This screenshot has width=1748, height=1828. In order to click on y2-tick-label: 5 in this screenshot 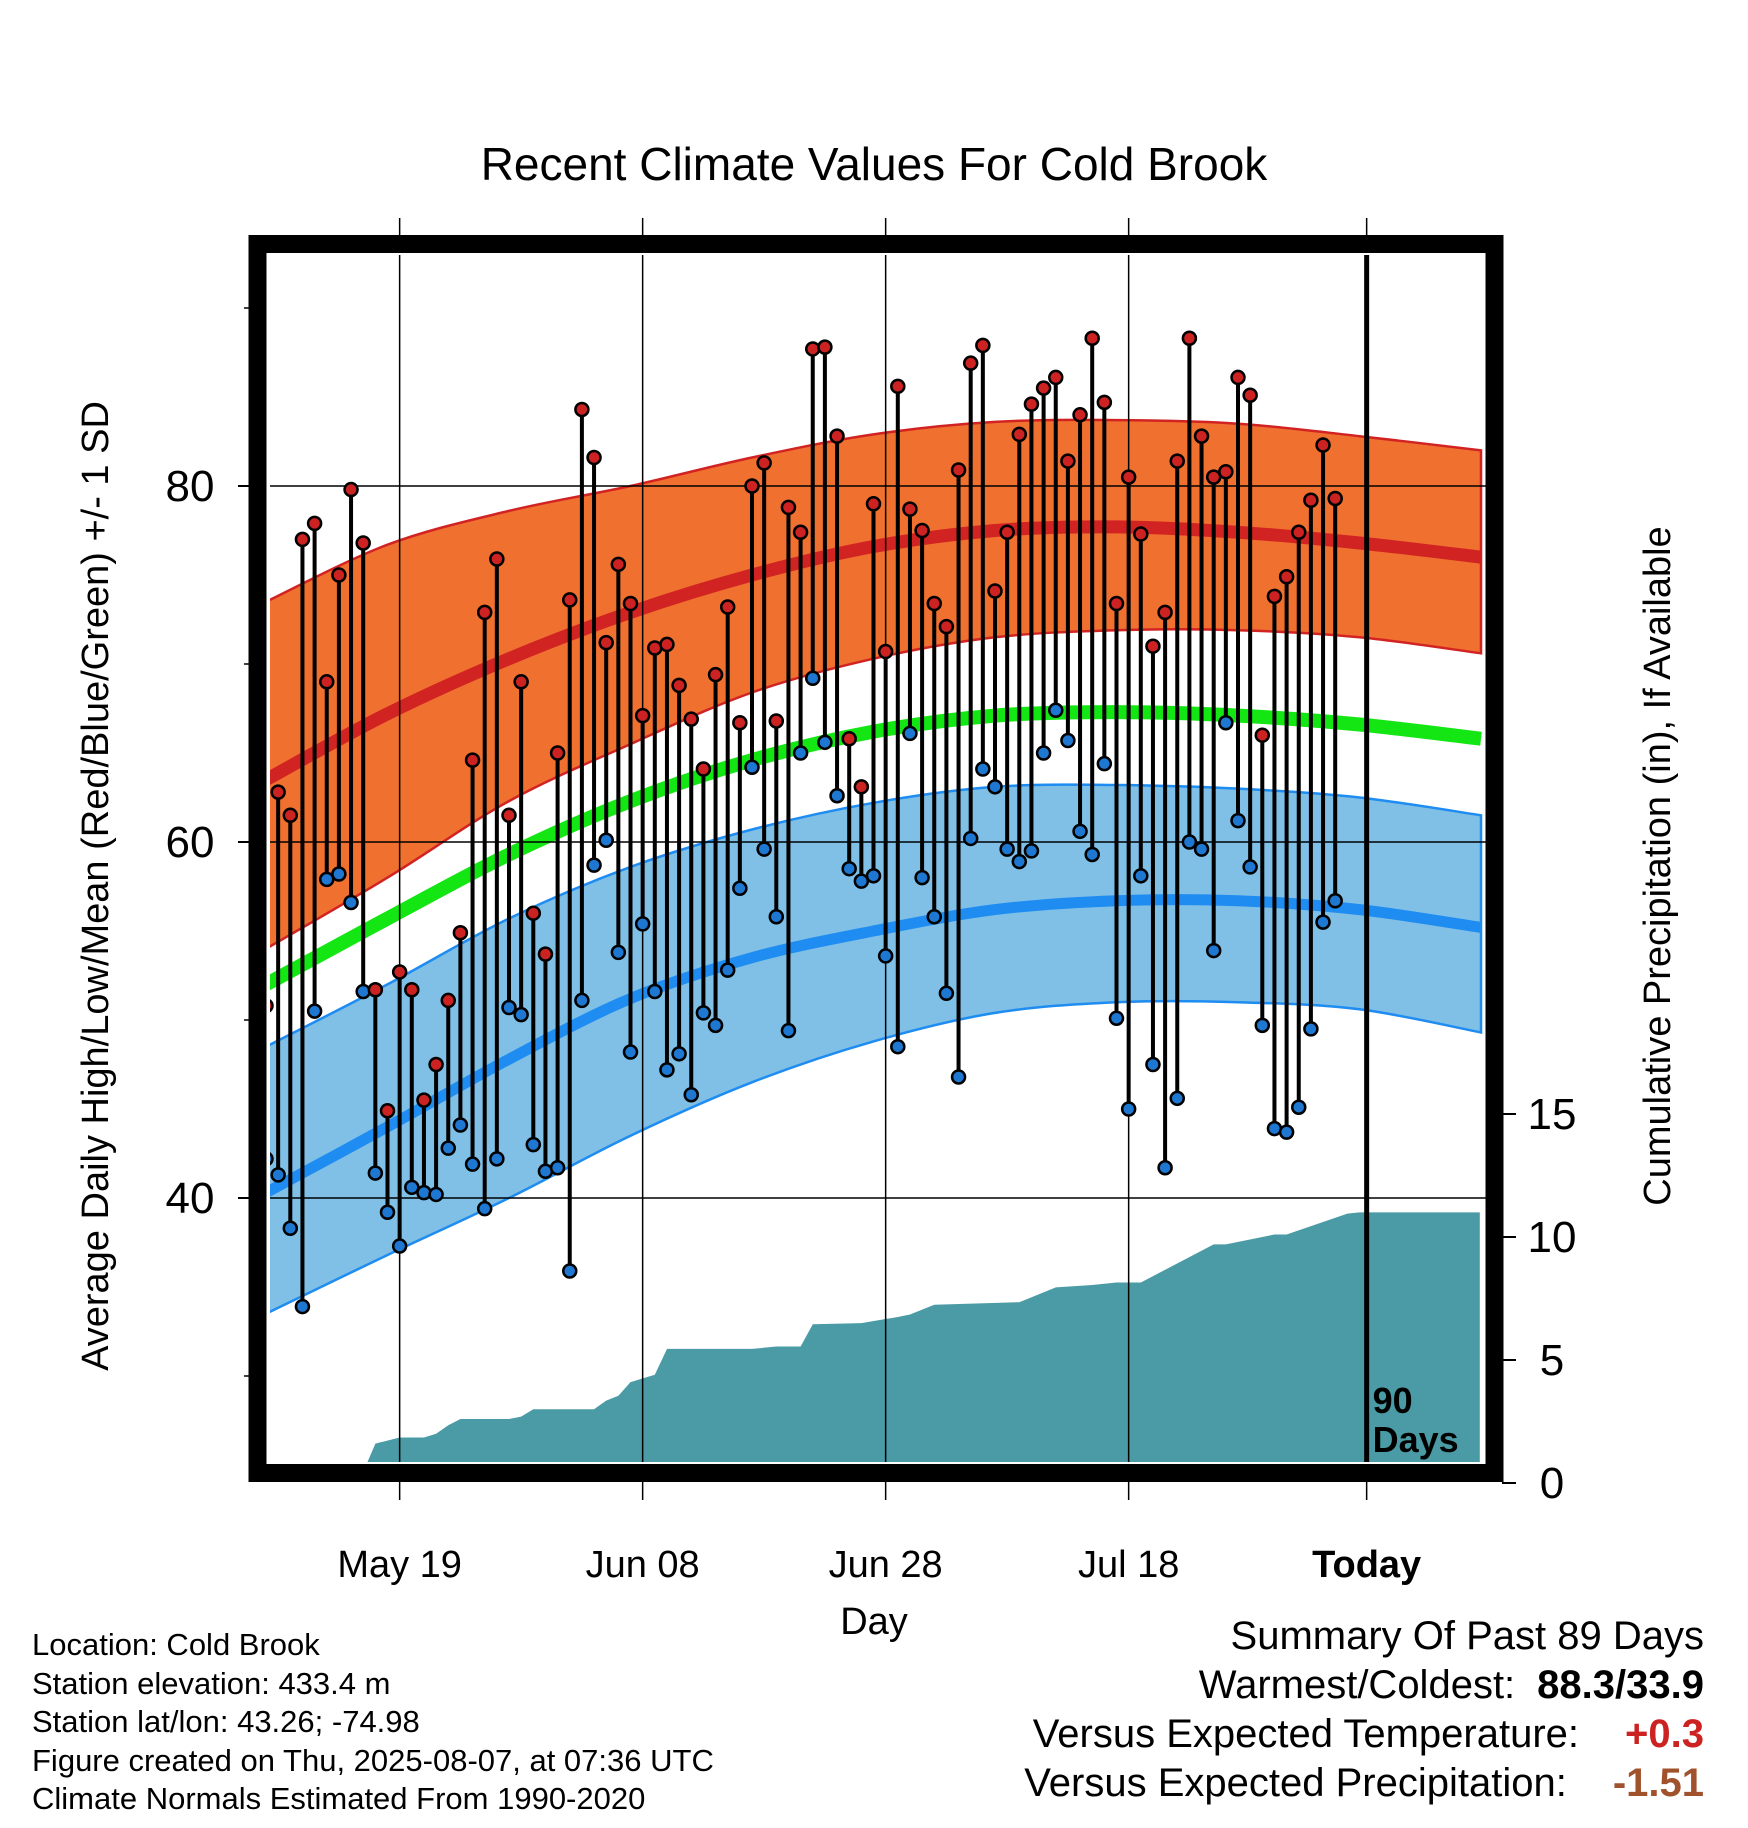, I will do `click(1552, 1360)`.